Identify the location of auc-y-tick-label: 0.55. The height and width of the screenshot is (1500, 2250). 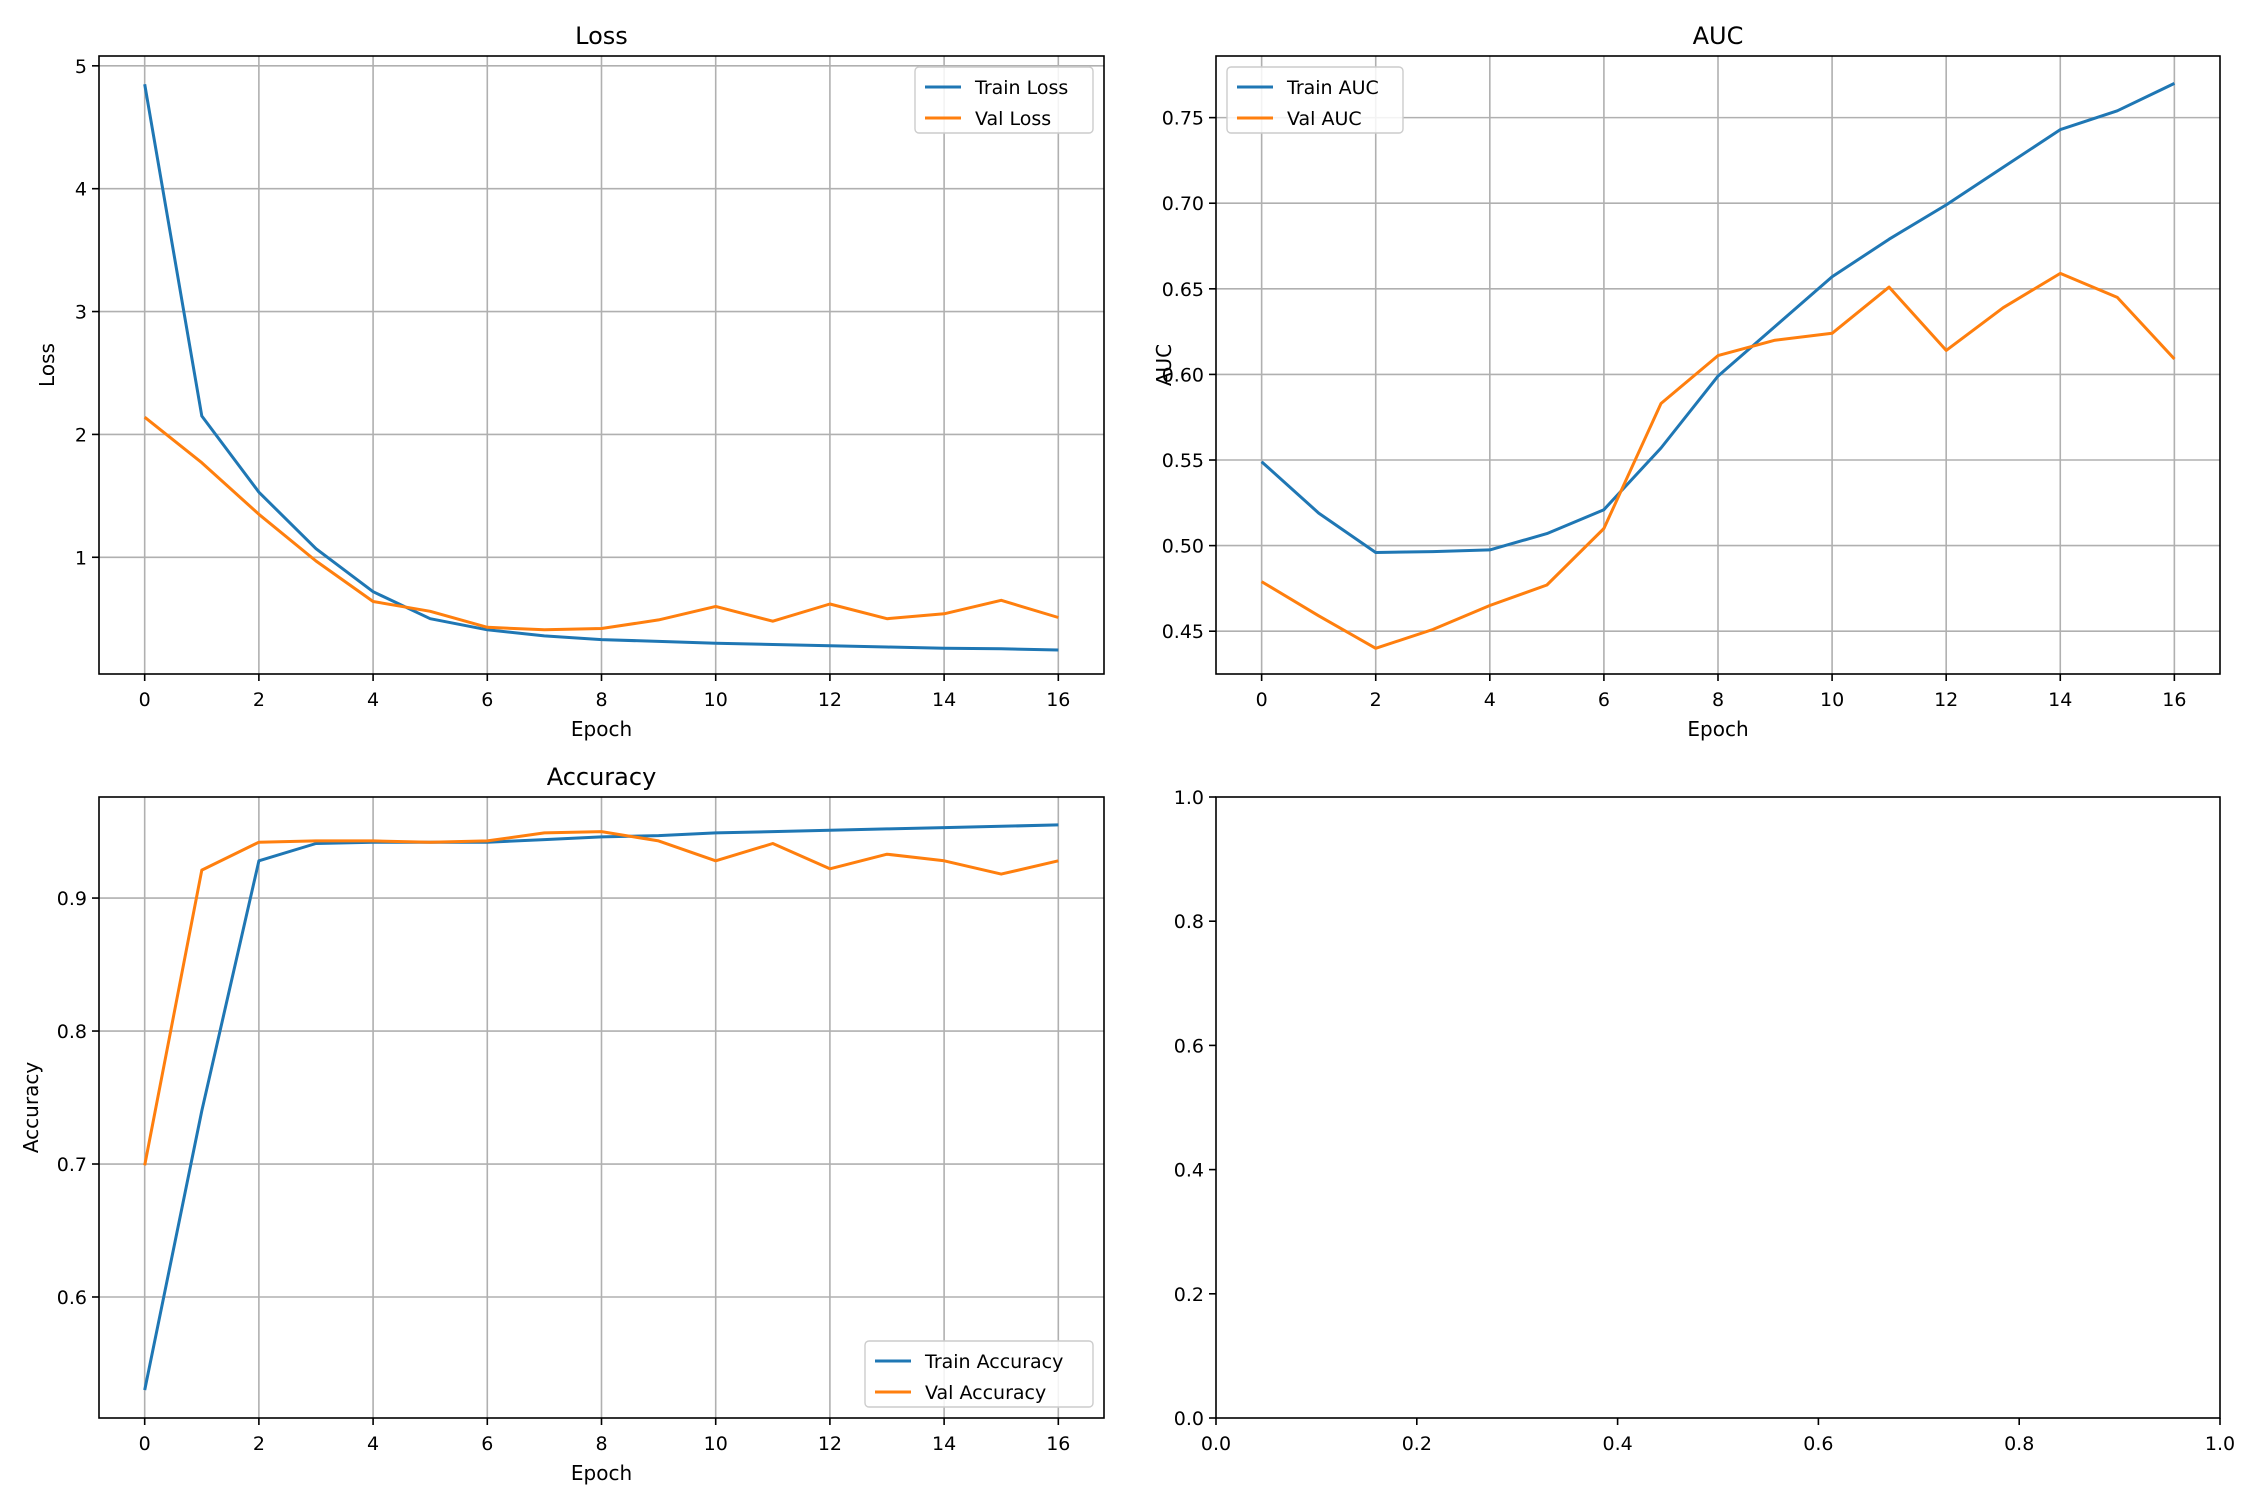
(1183, 461).